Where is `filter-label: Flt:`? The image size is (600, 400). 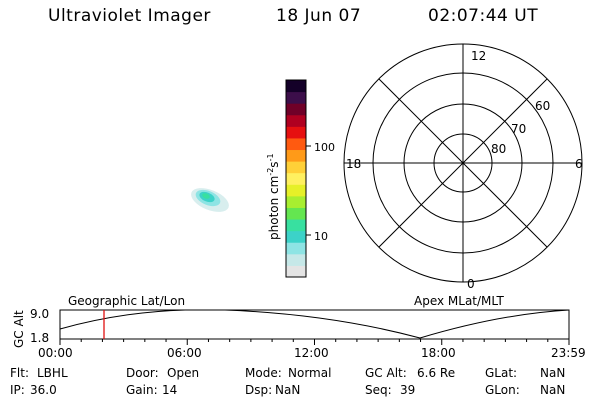 filter-label: Flt: is located at coordinates (19, 373).